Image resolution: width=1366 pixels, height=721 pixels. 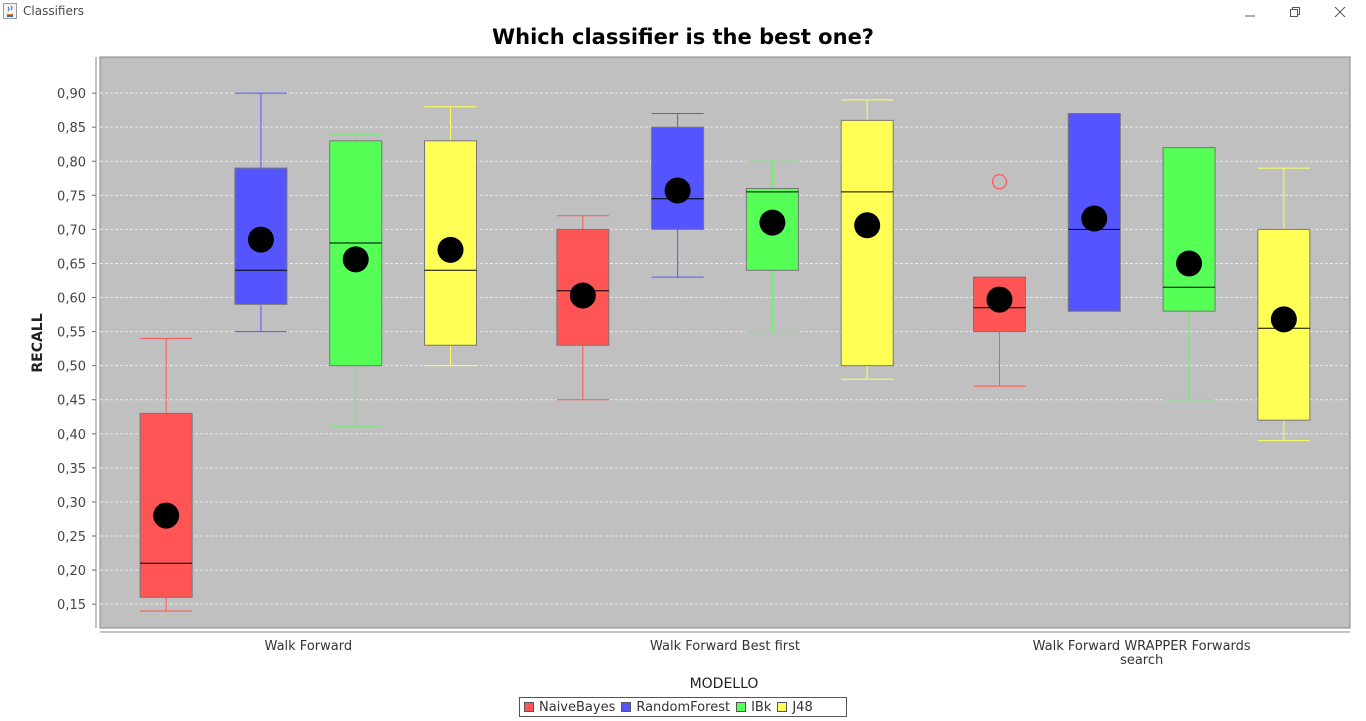 What do you see at coordinates (71, 230) in the screenshot?
I see `y-tick-label-11: 0,70` at bounding box center [71, 230].